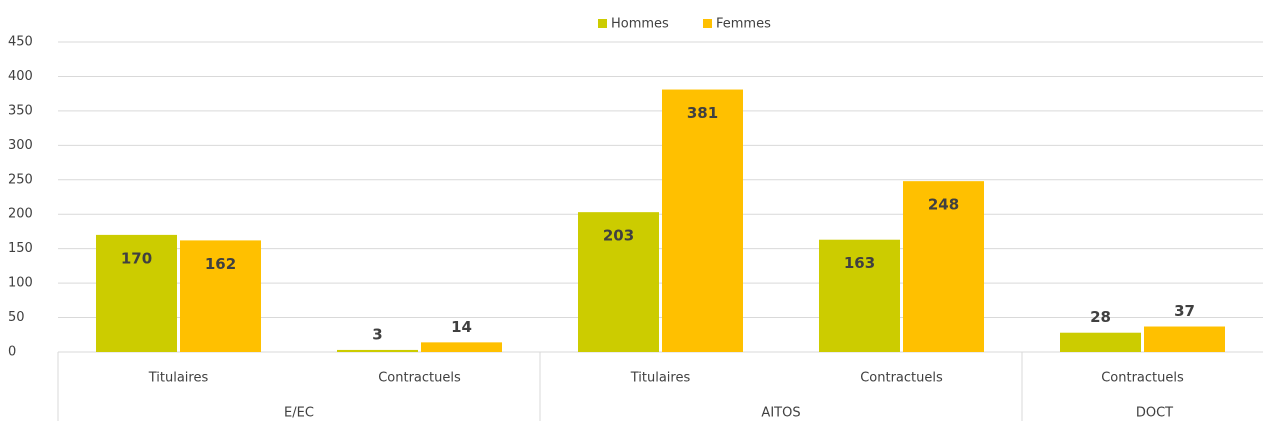 This screenshot has height=421, width=1263. I want to click on value-label: 248, so click(943, 205).